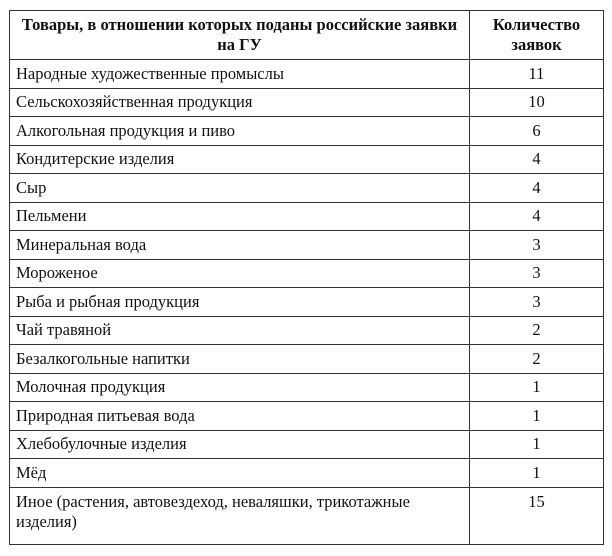 The image size is (612, 556). I want to click on table-row: Алкогольная продукция и пиво 6, so click(306, 131).